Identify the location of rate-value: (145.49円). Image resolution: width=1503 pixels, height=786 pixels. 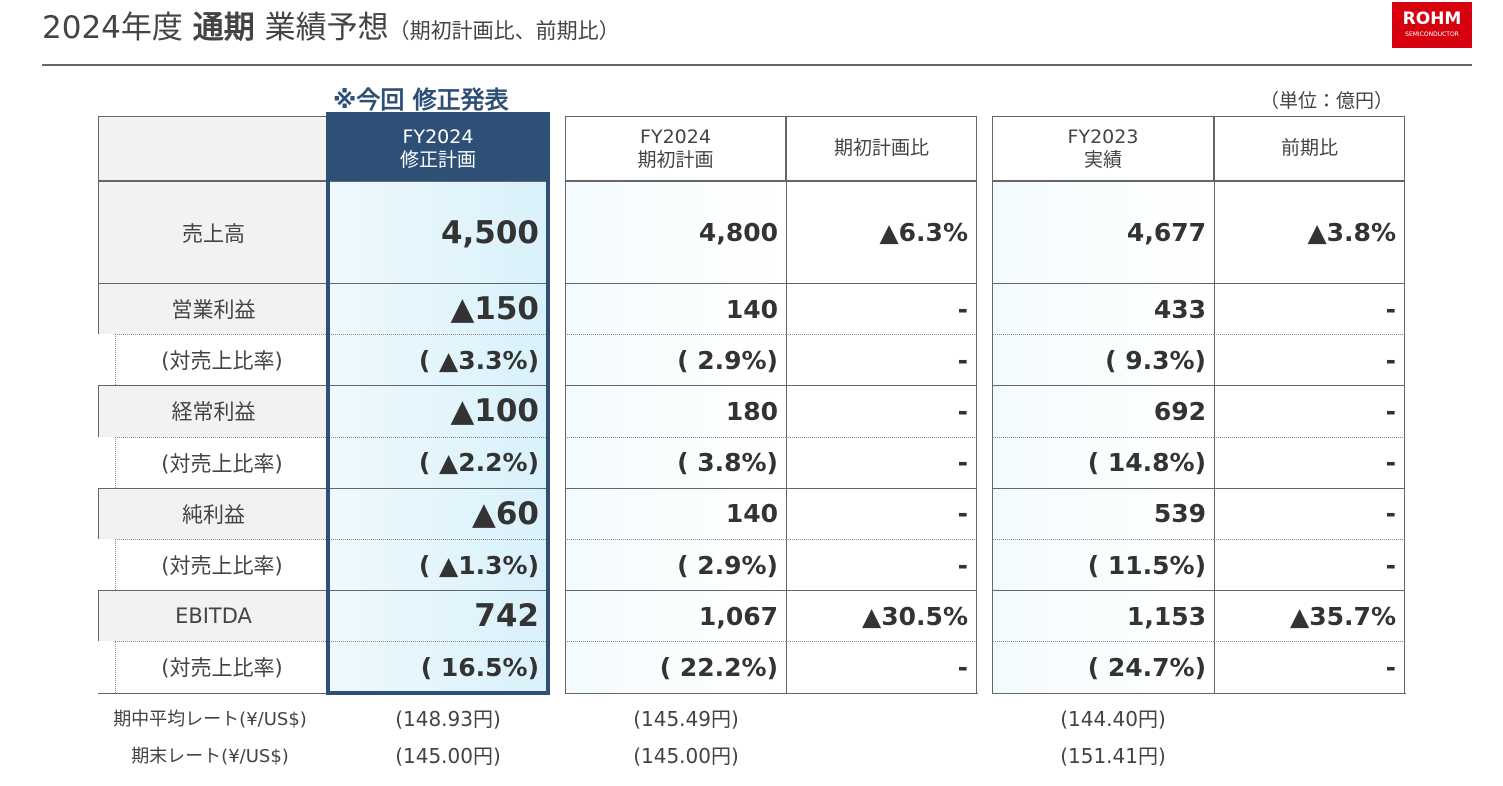
(686, 719).